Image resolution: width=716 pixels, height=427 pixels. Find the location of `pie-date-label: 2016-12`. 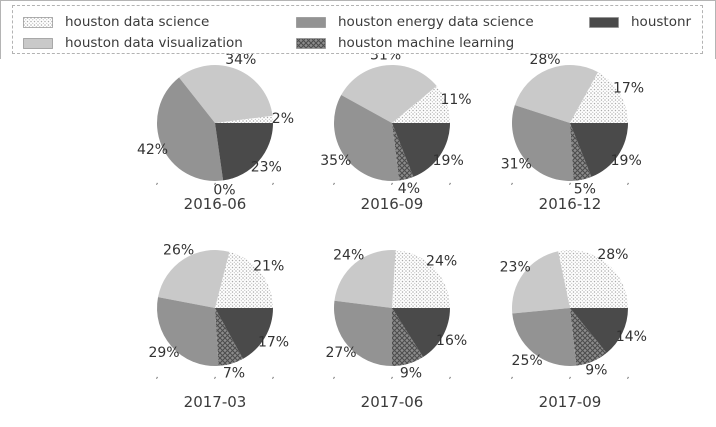

pie-date-label: 2016-12 is located at coordinates (570, 204).